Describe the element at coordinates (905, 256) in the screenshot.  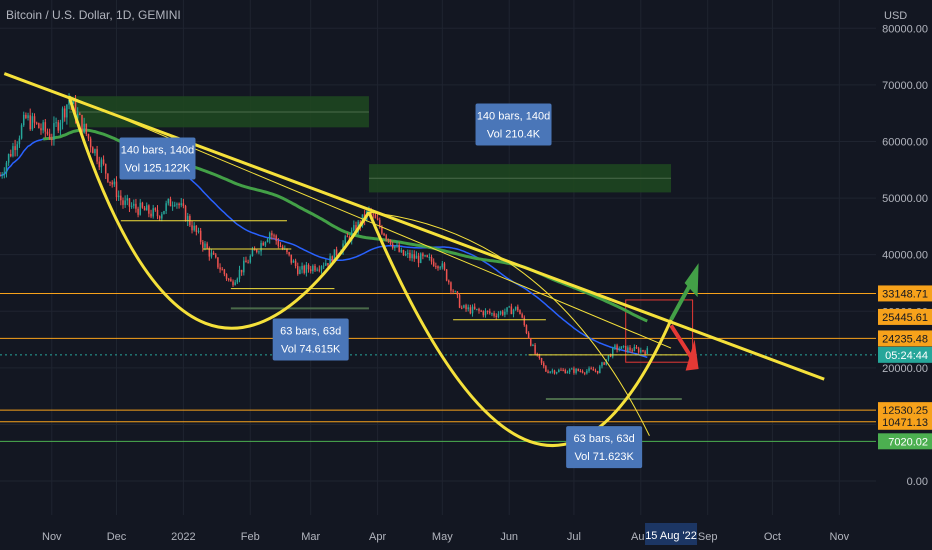
I see `y-tick-label: 40000.00` at that location.